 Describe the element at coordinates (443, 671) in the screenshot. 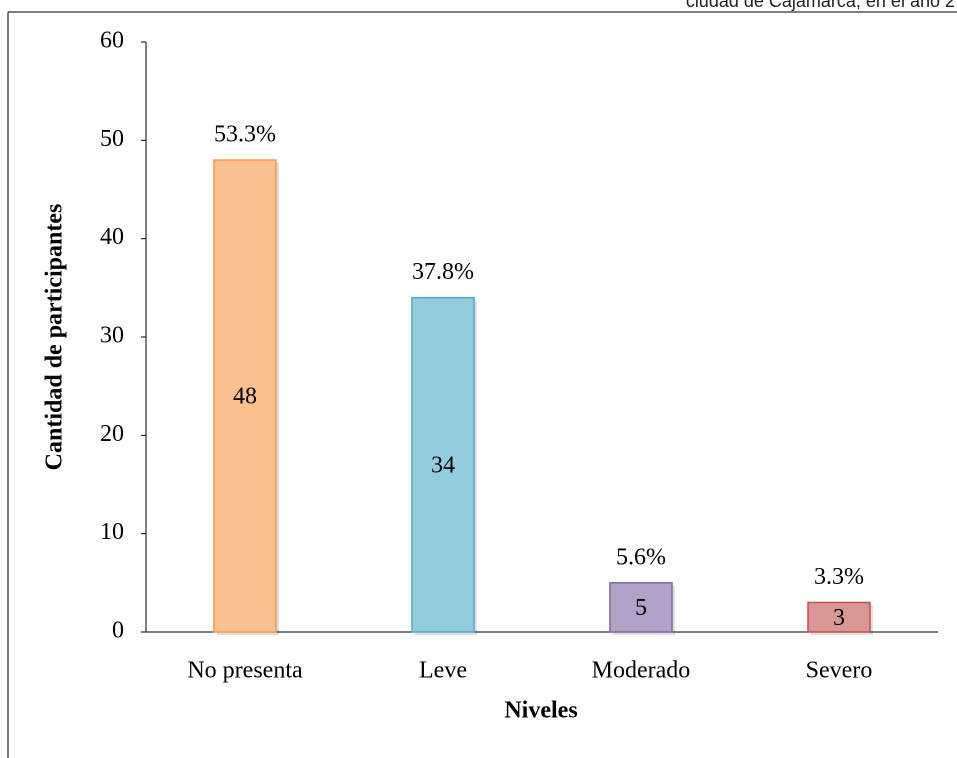

I see `x-tick-label: Leve` at that location.